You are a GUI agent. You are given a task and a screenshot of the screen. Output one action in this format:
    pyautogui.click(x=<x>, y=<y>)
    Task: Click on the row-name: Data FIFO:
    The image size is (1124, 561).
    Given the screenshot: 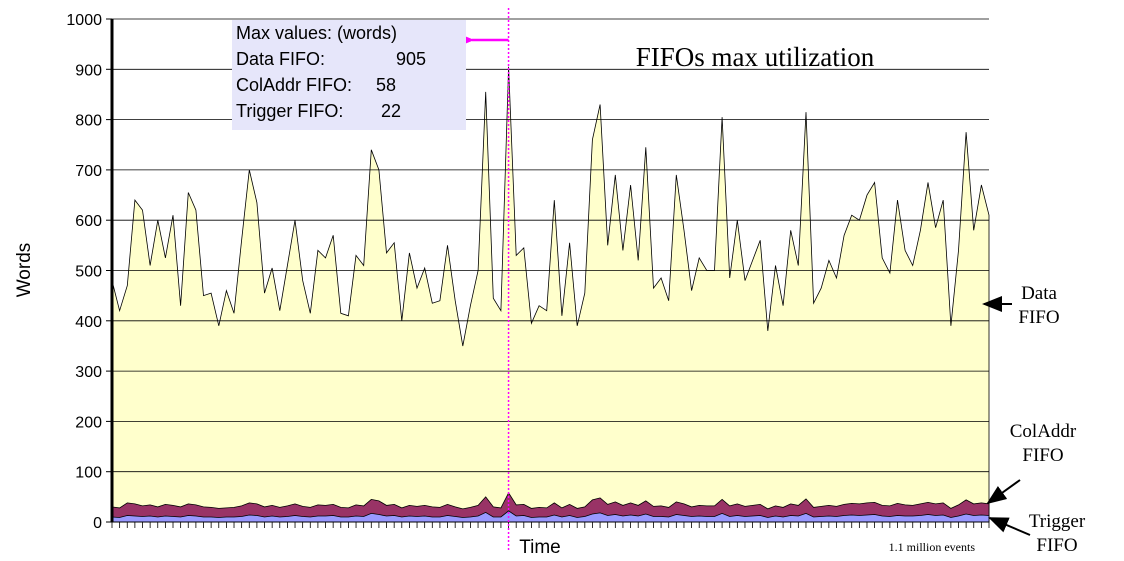 What is the action you would take?
    pyautogui.click(x=281, y=59)
    